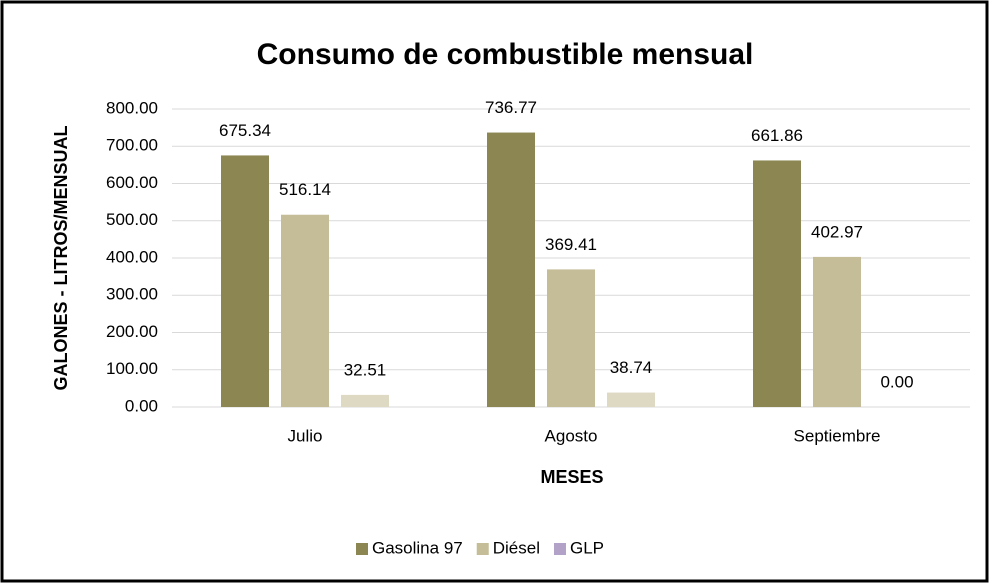 The width and height of the screenshot is (989, 583). Describe the element at coordinates (896, 381) in the screenshot. I see `data-label: 0.00` at that location.